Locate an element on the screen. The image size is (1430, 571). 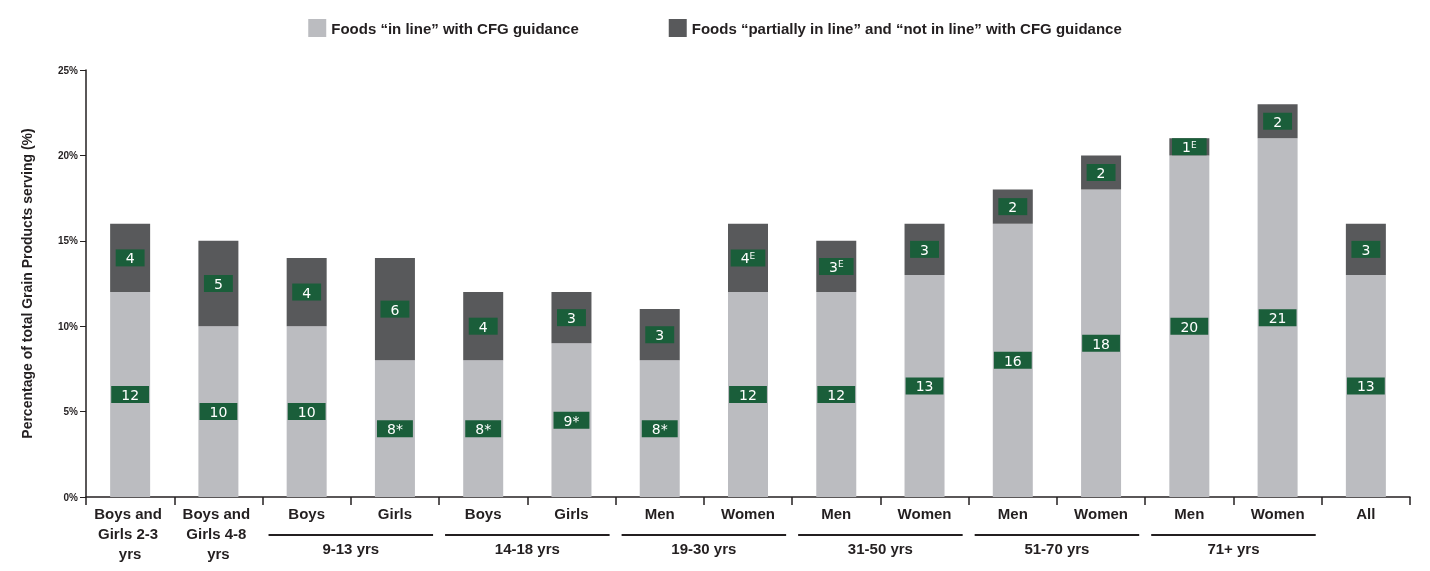
data-label: 16 is located at coordinates (1012, 360).